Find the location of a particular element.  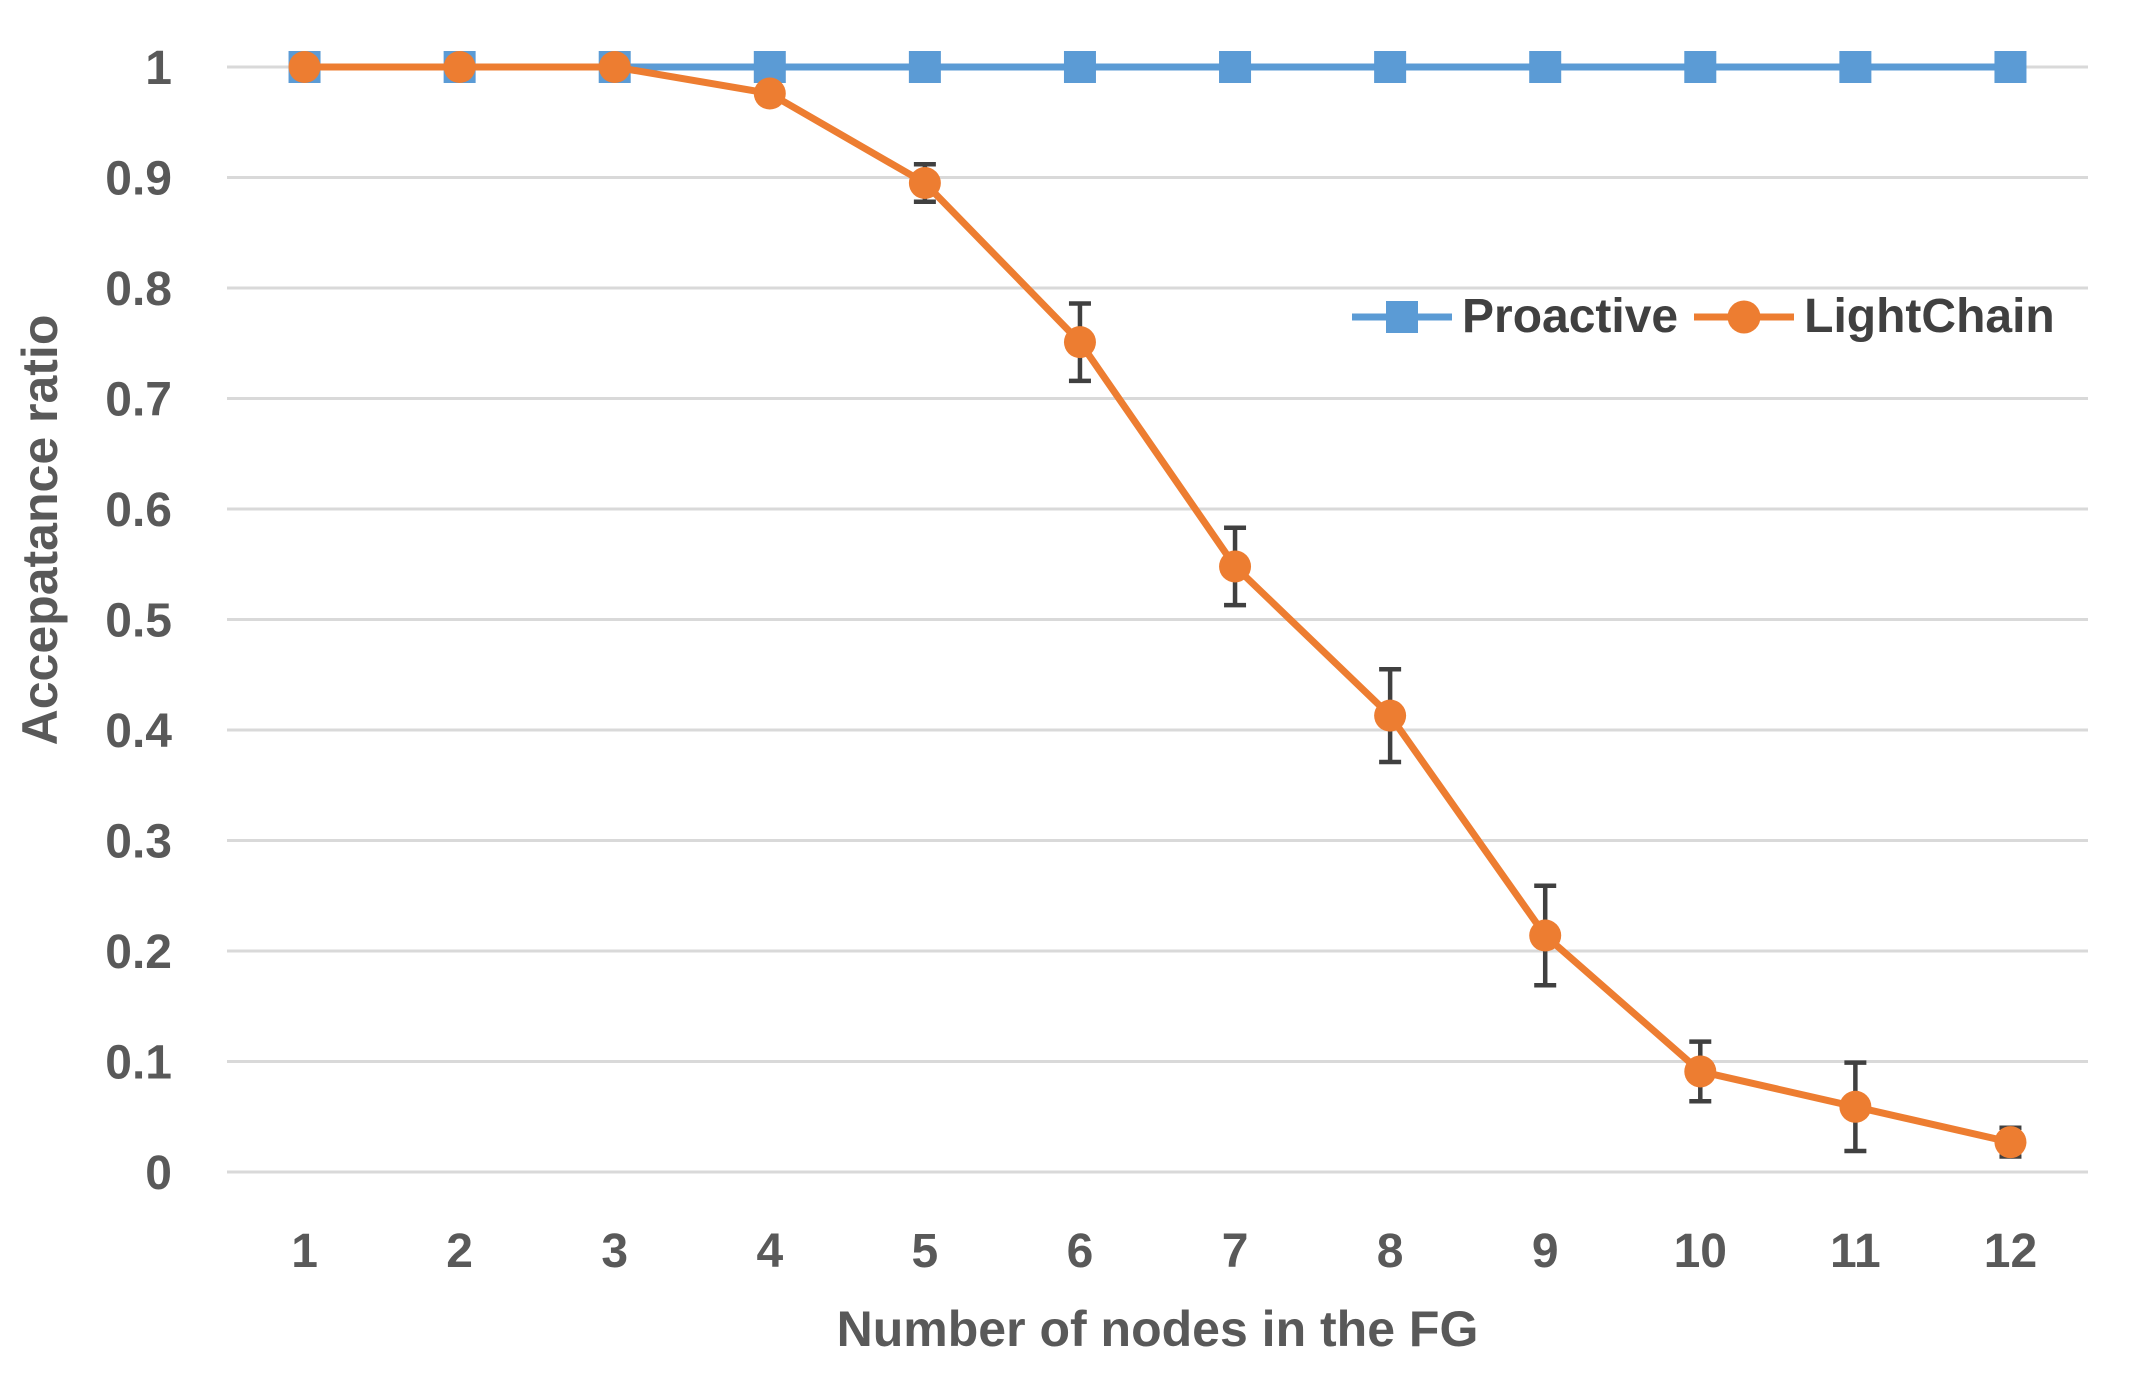

y-tick-label: 0.1 is located at coordinates (138, 1063).